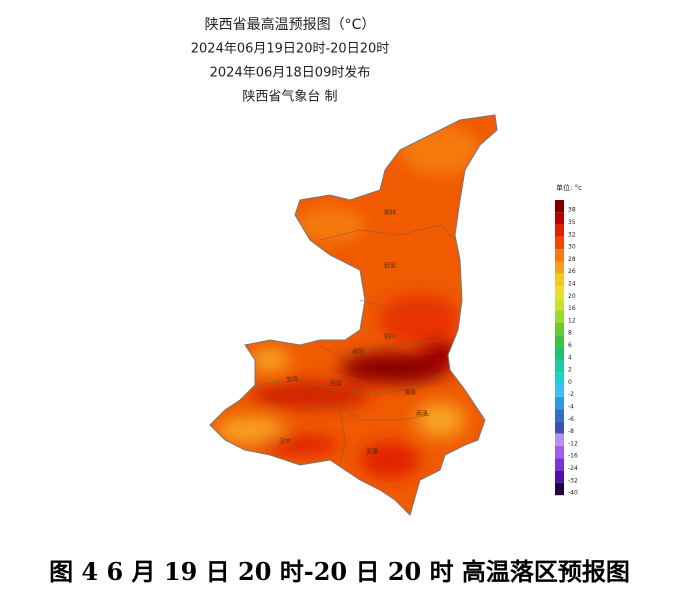 The height and width of the screenshot is (603, 679). I want to click on legend-label: 0, so click(570, 382).